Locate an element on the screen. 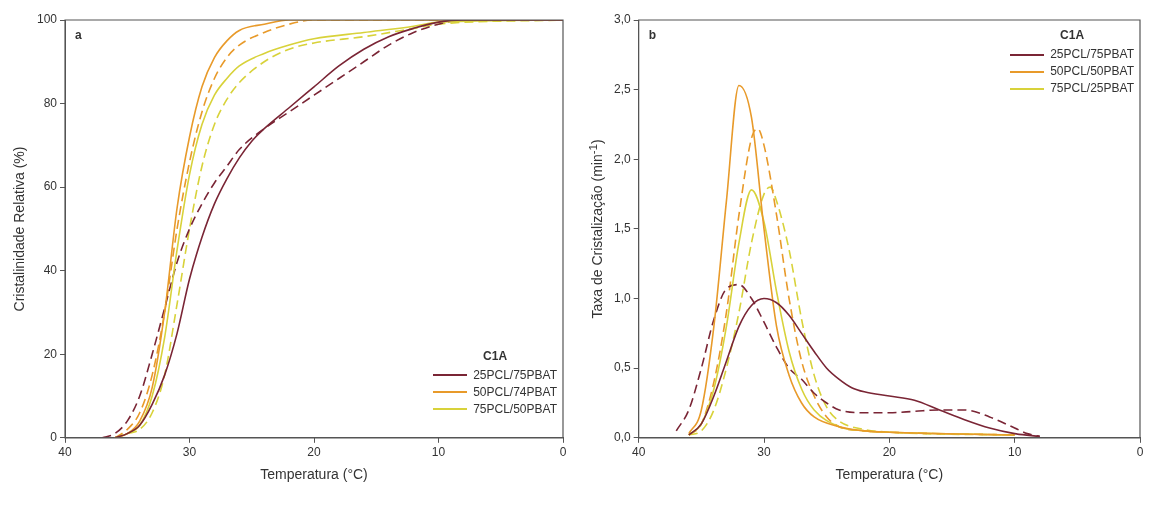 The image size is (1168, 505). y-tick-label: 2,5 is located at coordinates (622, 88).